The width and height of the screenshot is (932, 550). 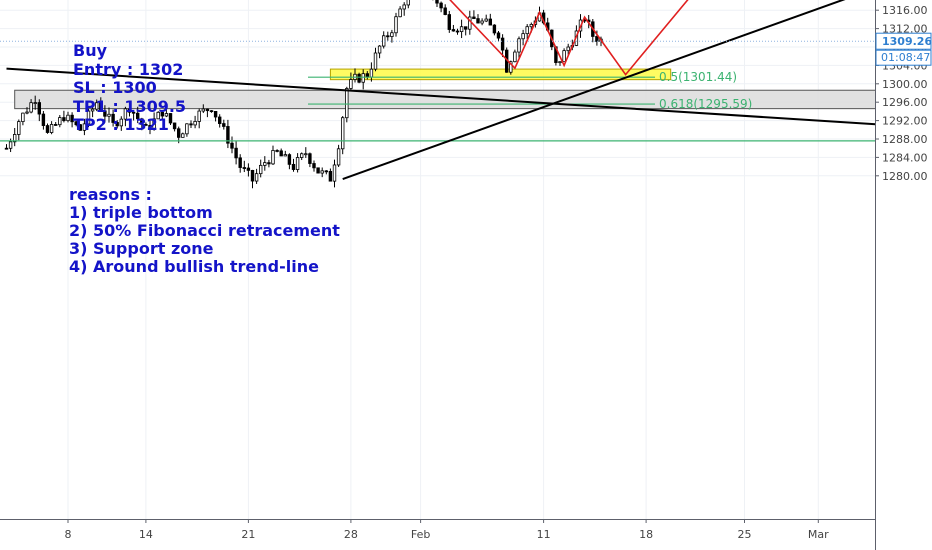 What do you see at coordinates (698, 77) in the screenshot?
I see `fib-level-label: 0.5(1301.44)` at bounding box center [698, 77].